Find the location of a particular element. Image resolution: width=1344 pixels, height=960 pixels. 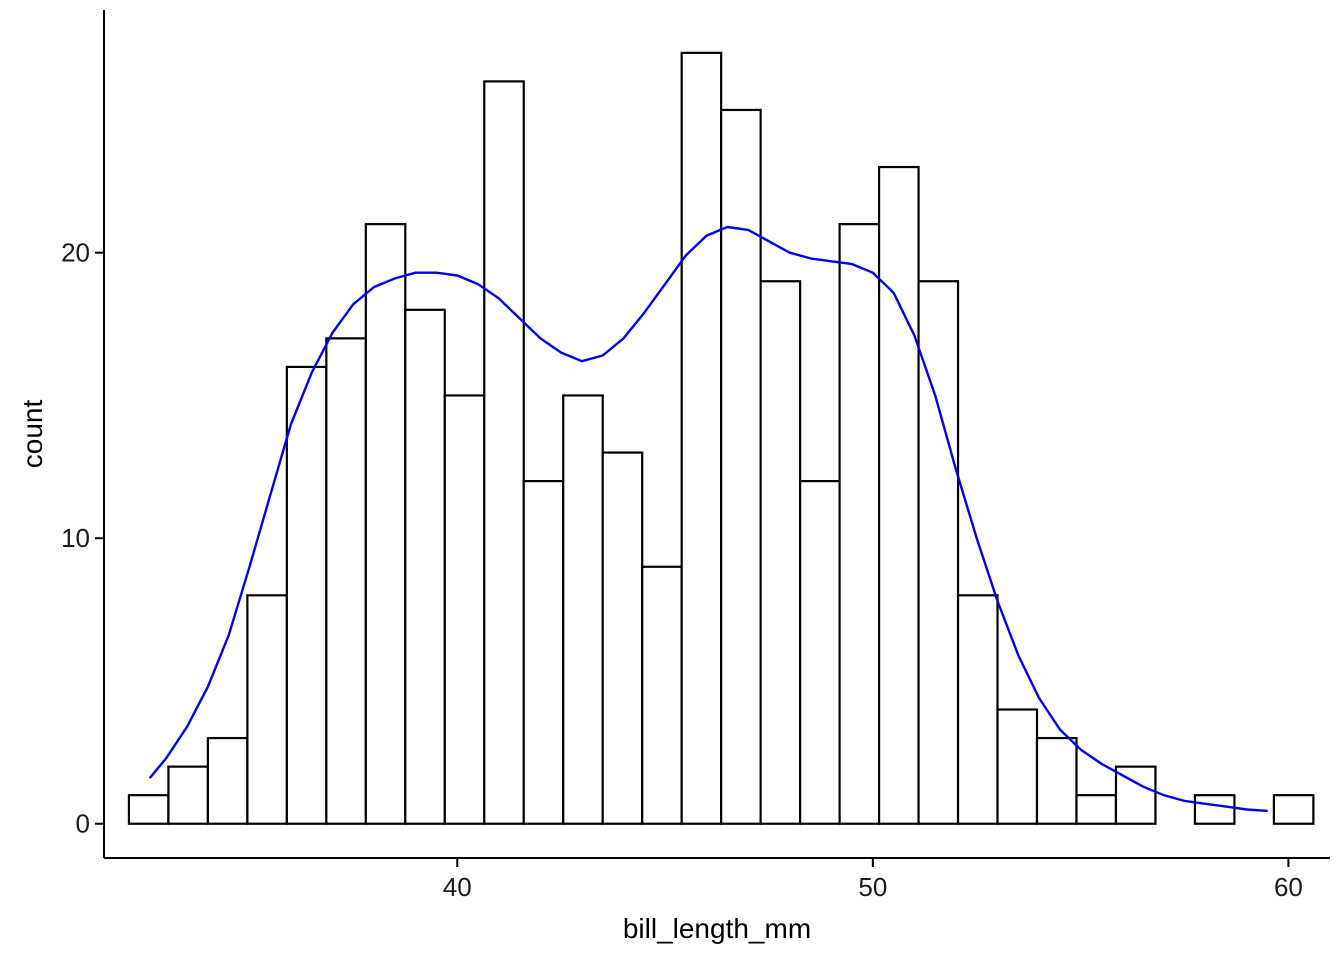

x-tick-label-2: 60 is located at coordinates (1288, 887).